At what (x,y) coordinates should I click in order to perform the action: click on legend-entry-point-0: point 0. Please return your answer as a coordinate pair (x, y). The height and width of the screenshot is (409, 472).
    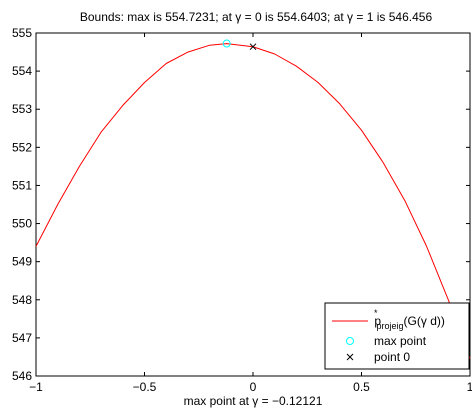
    Looking at the image, I should click on (392, 357).